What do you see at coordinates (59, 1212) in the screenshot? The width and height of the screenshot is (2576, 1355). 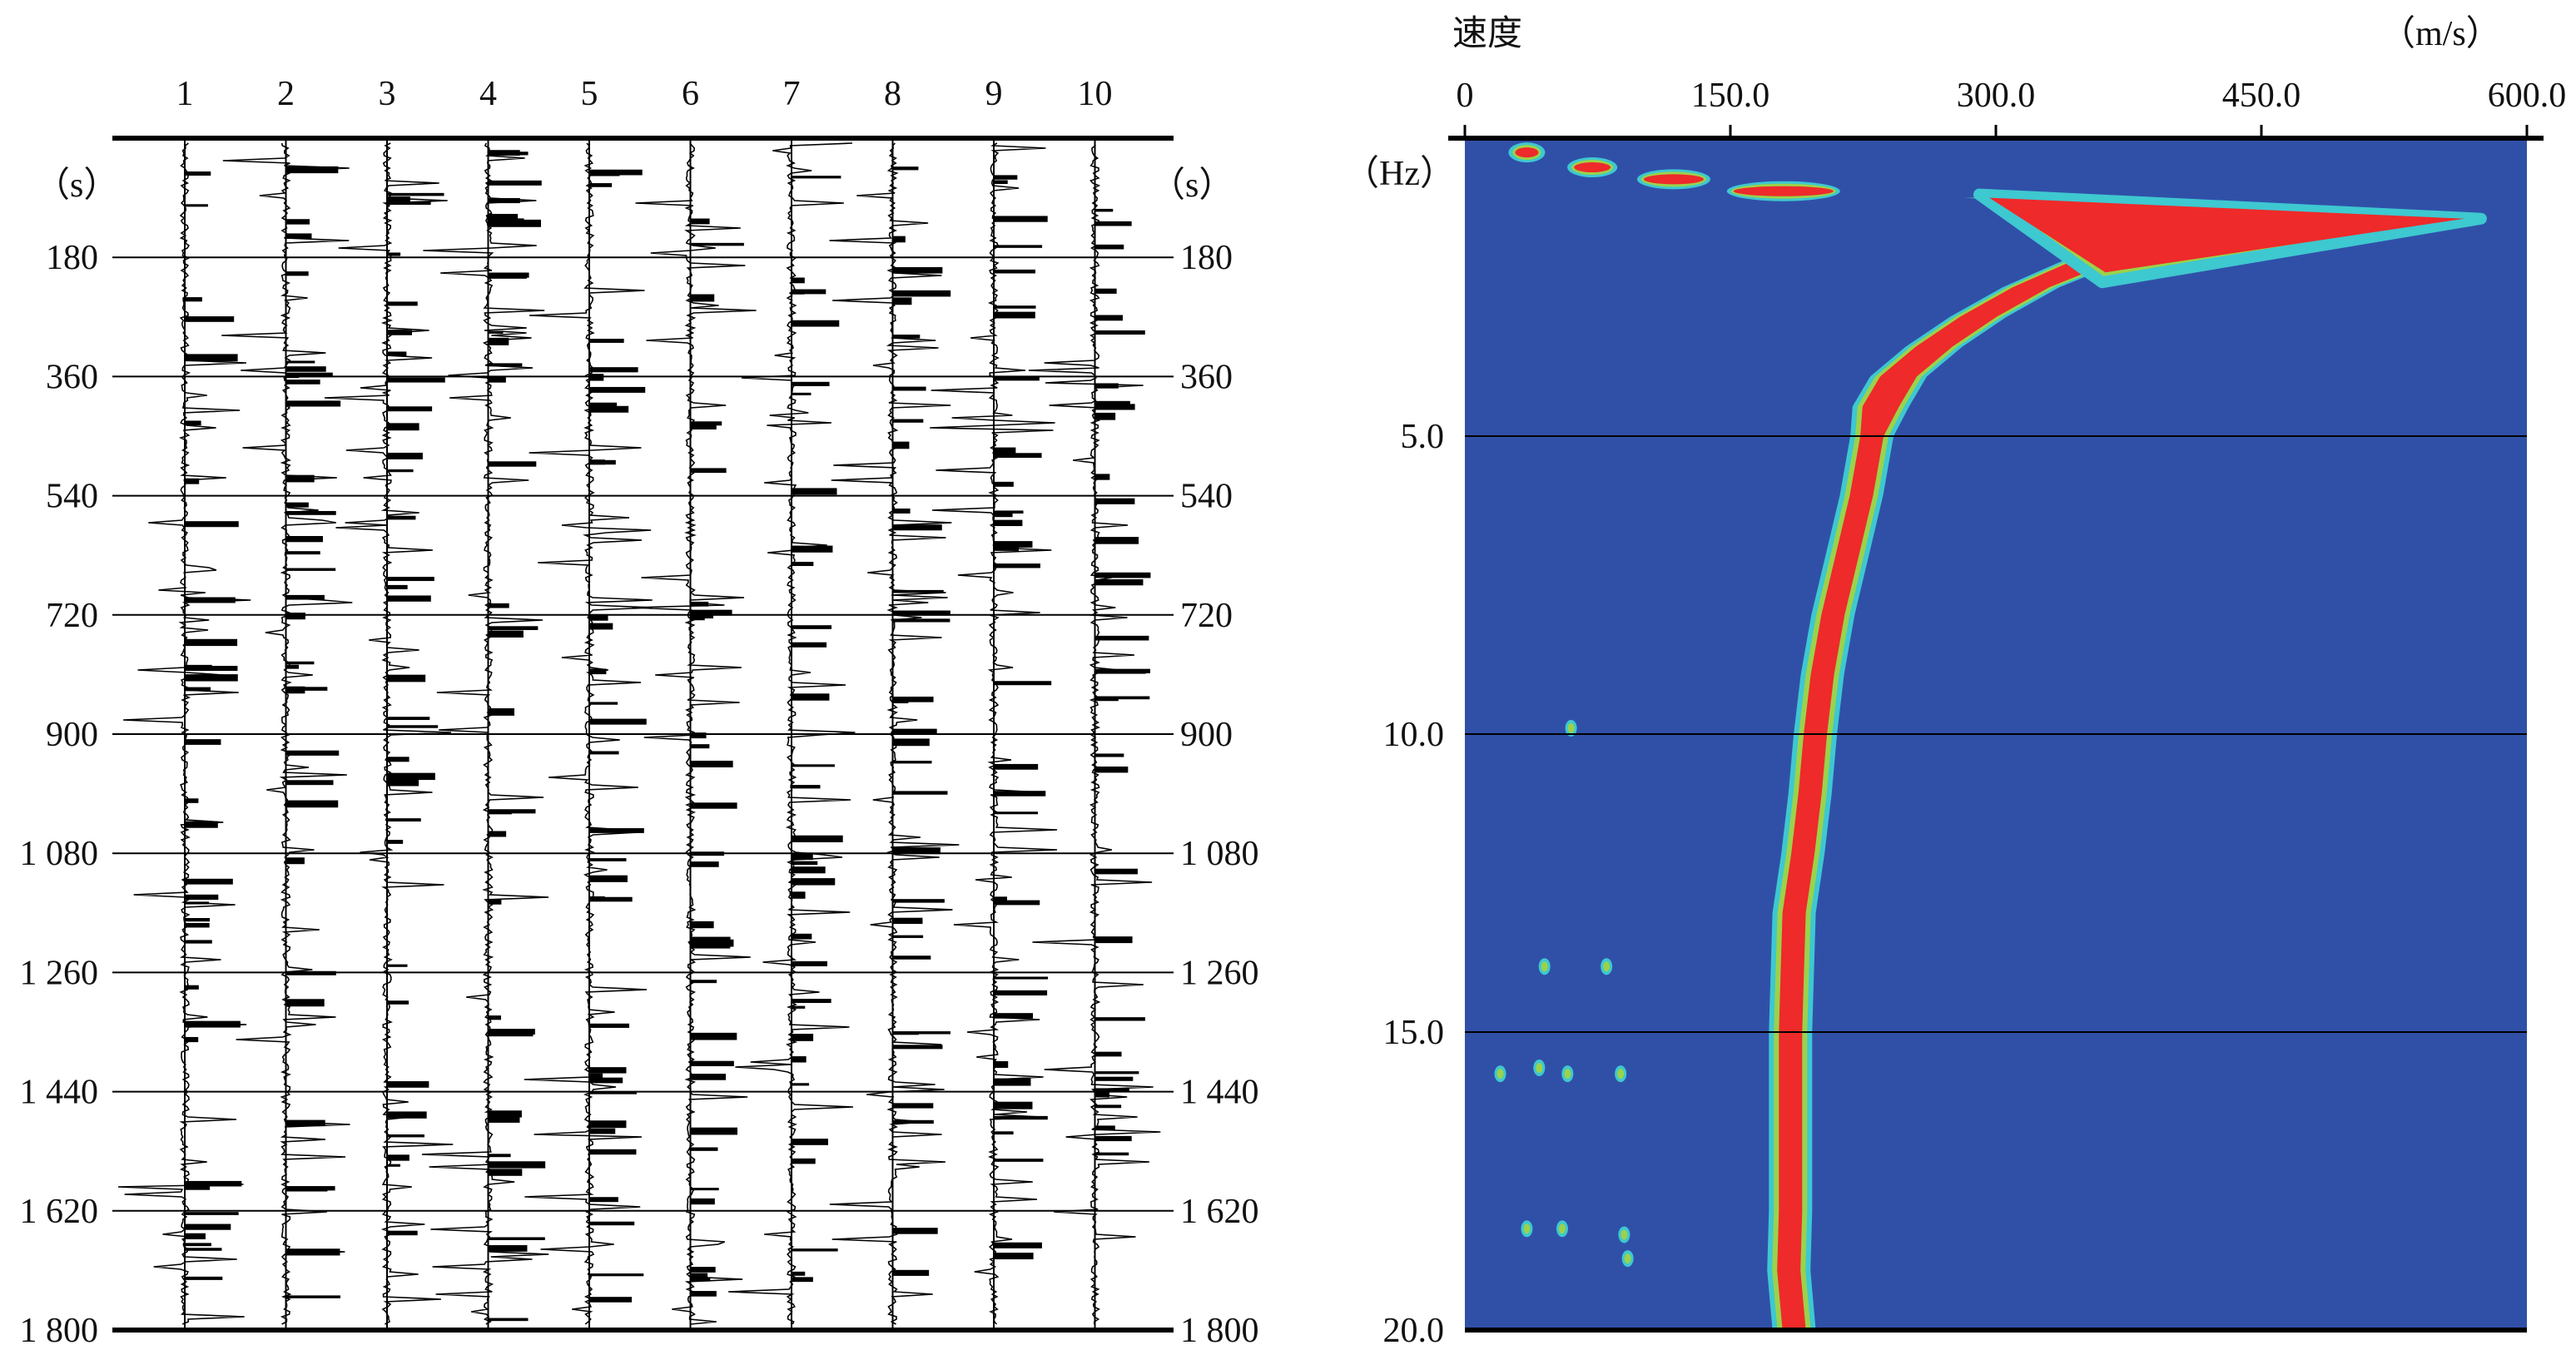 I see `time-tick-label-left: 1 620` at bounding box center [59, 1212].